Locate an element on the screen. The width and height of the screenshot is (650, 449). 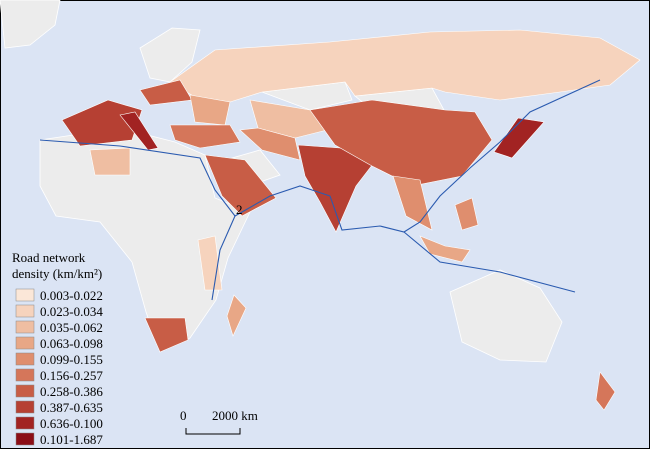
scale-line is located at coordinates (213, 431).